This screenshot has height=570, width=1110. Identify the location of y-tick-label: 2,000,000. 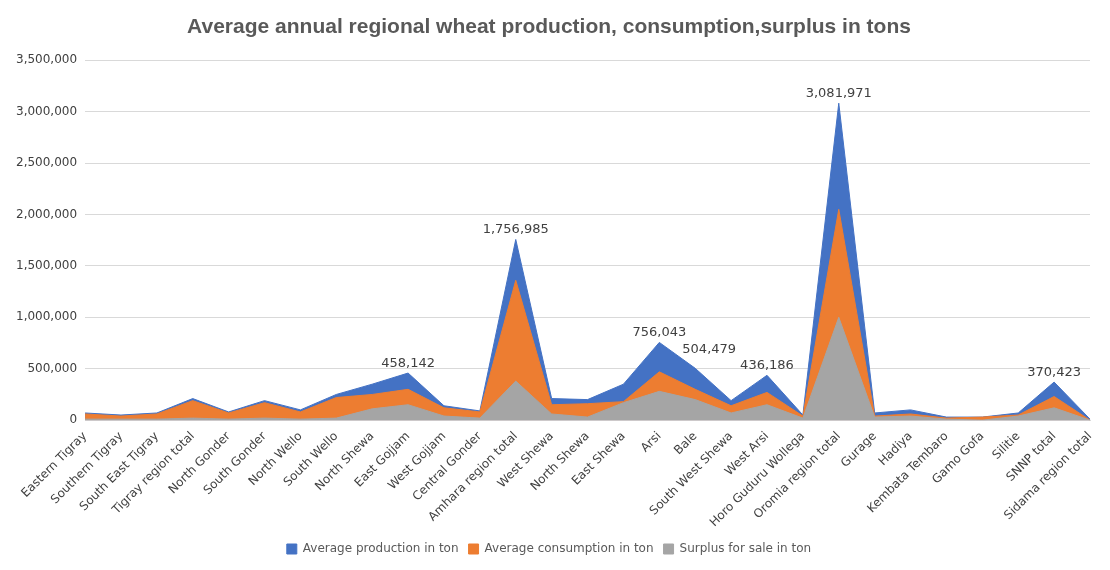
(46, 213).